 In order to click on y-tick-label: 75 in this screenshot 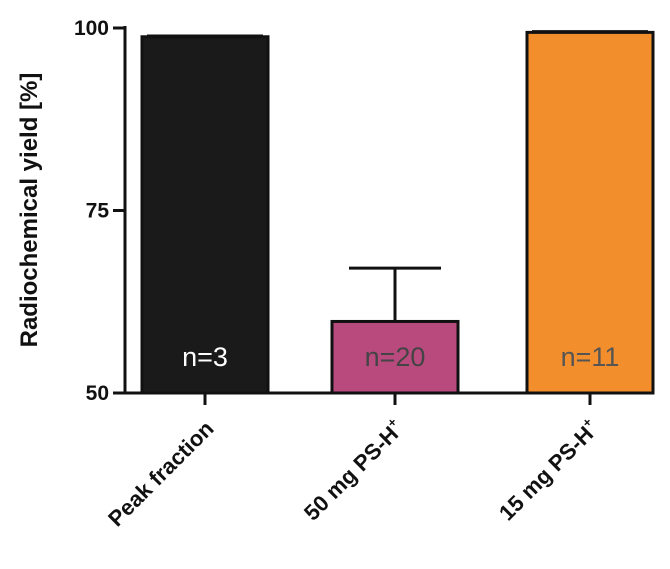, I will do `click(98, 211)`.